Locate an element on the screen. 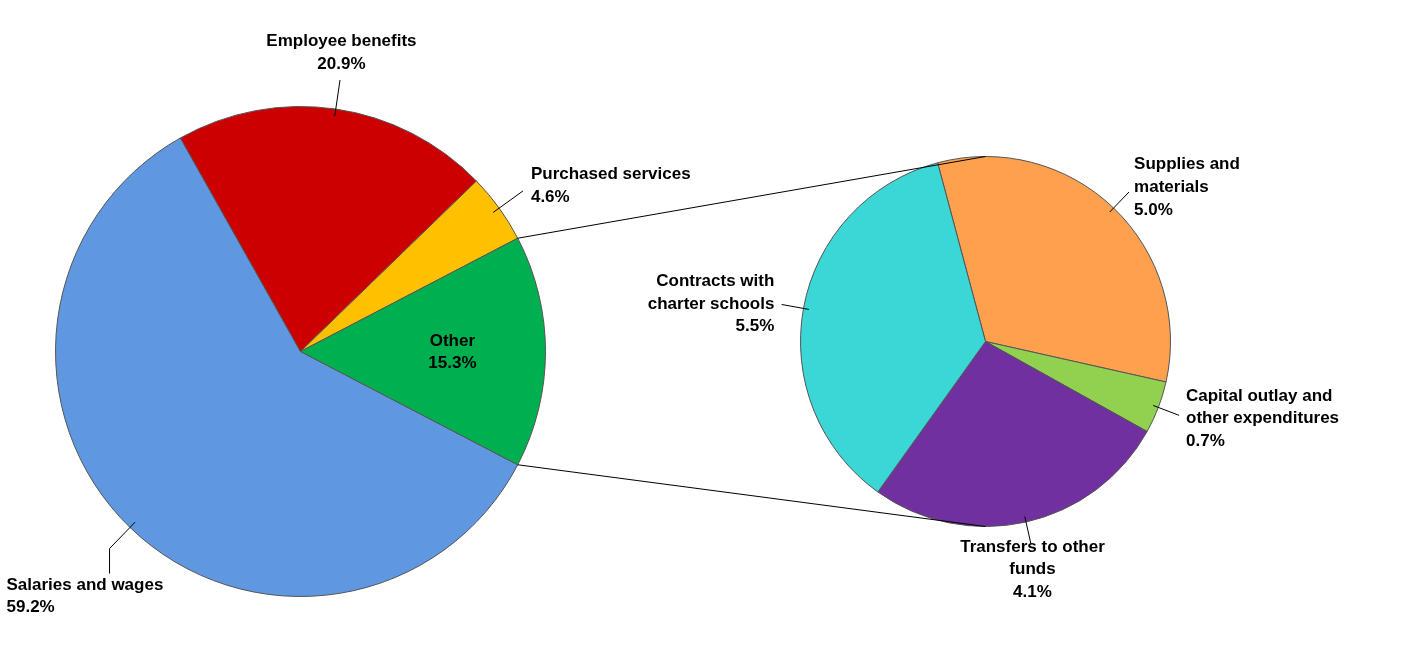 This screenshot has width=1404, height=672. slice-label: Contracts with charter schools is located at coordinates (711, 291).